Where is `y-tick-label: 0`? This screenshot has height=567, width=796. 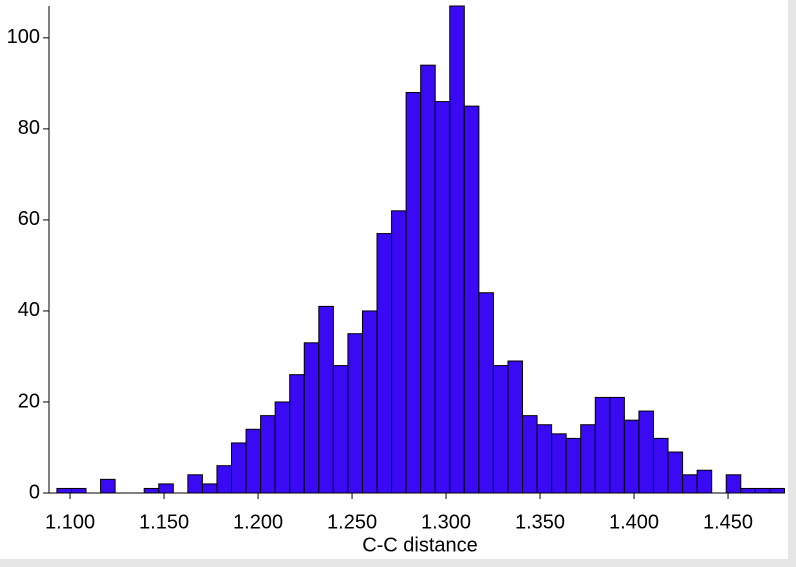
y-tick-label: 0 is located at coordinates (34, 492).